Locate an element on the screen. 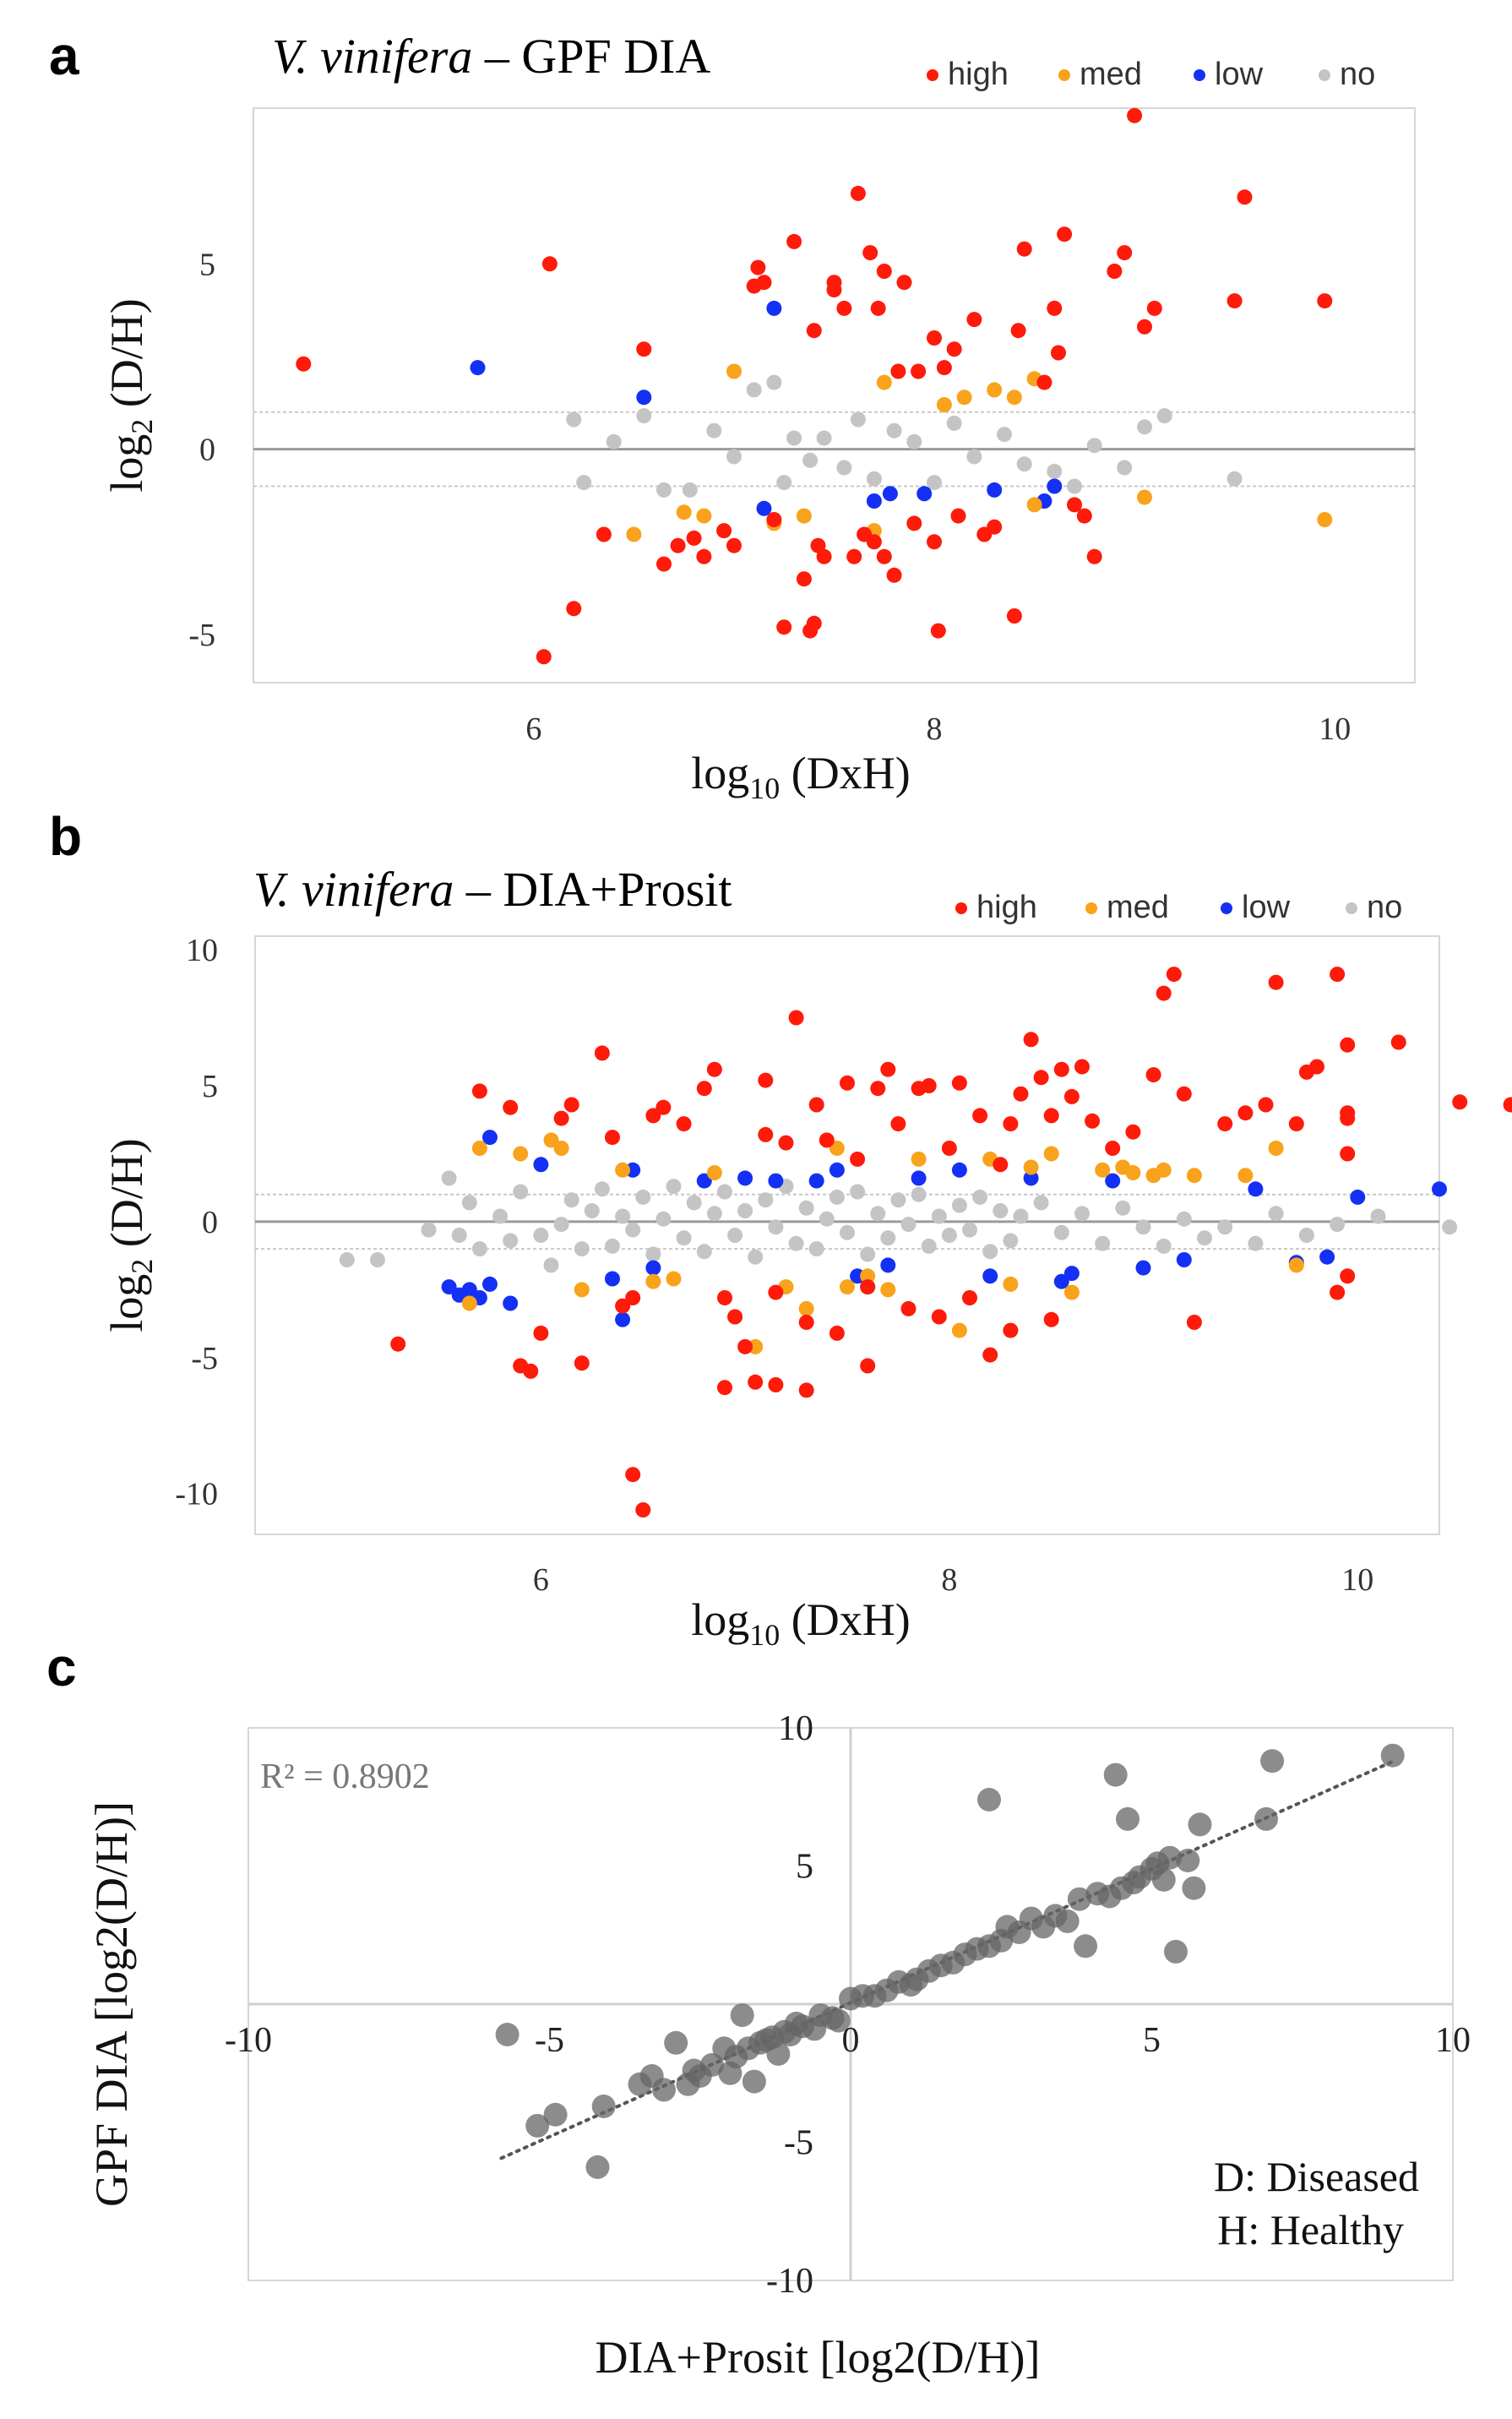  legend-a-high-marker is located at coordinates (932, 75).